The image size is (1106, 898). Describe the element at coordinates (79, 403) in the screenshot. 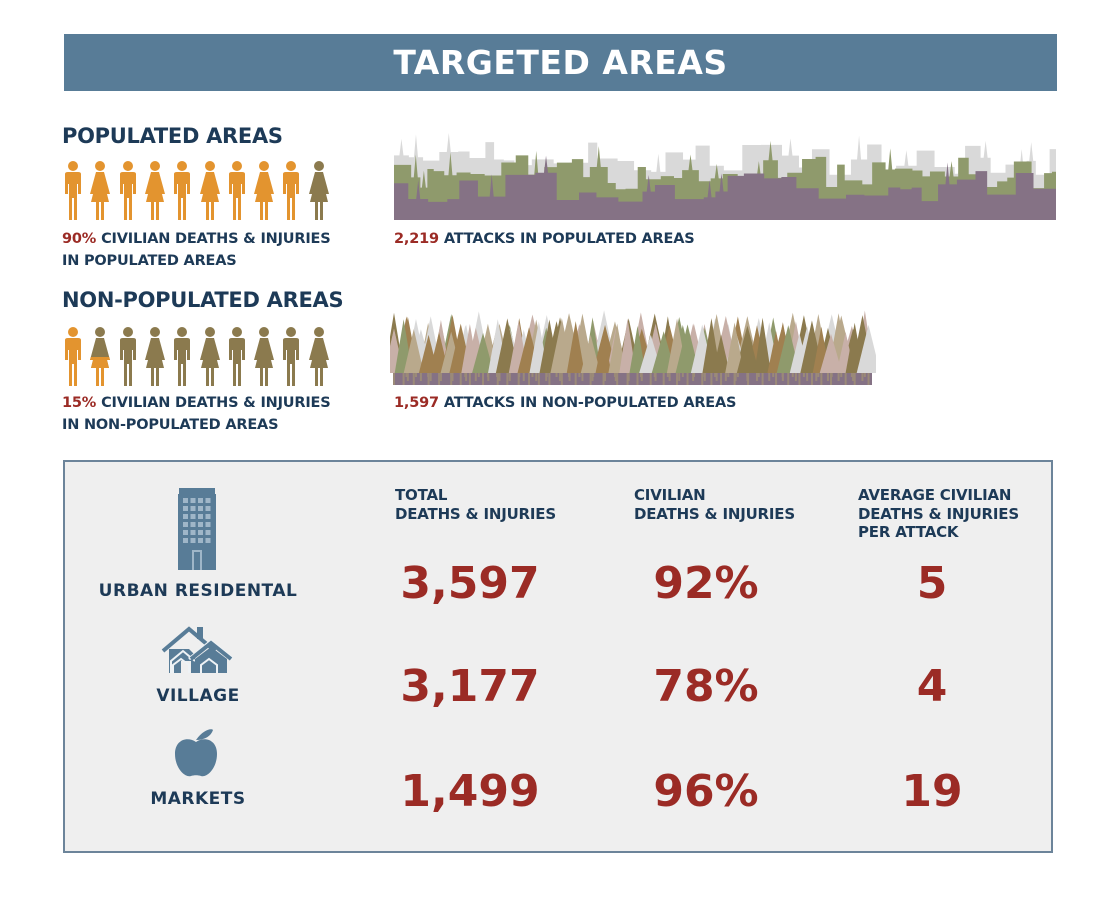

I see `non-populated-percent: 15%` at that location.